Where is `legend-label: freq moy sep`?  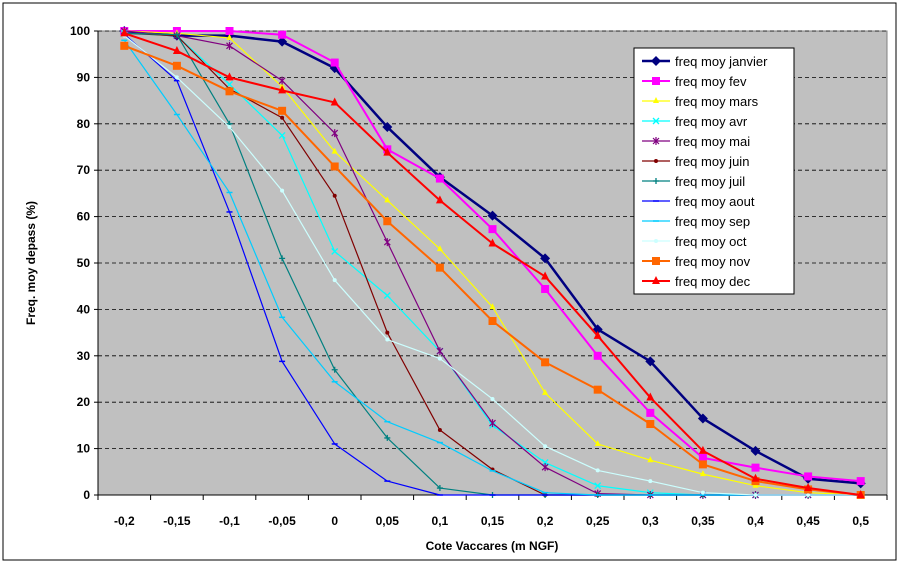
legend-label: freq moy sep is located at coordinates (712, 221).